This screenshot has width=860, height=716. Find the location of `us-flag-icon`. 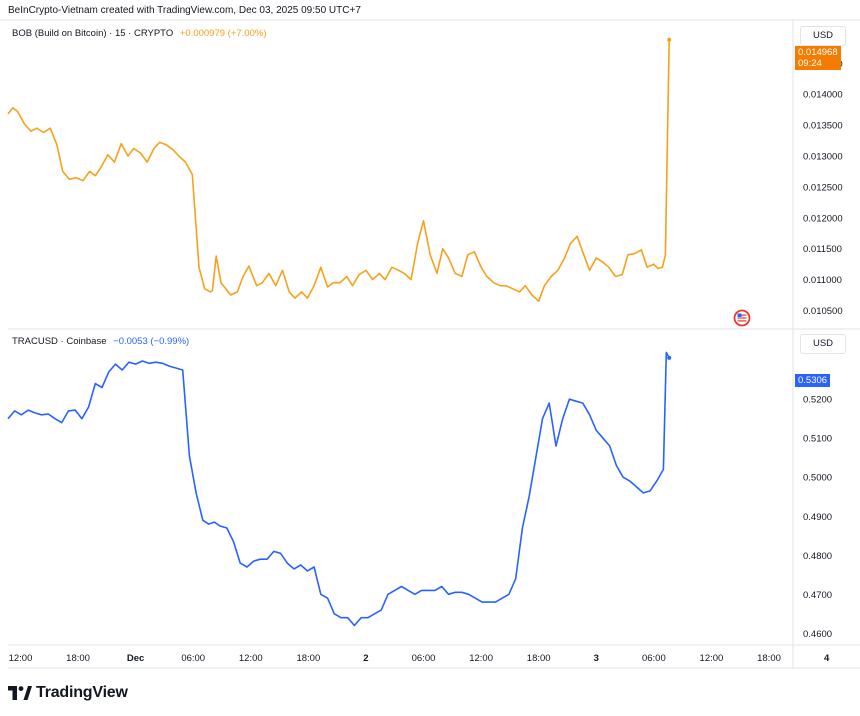

us-flag-icon is located at coordinates (742, 318).